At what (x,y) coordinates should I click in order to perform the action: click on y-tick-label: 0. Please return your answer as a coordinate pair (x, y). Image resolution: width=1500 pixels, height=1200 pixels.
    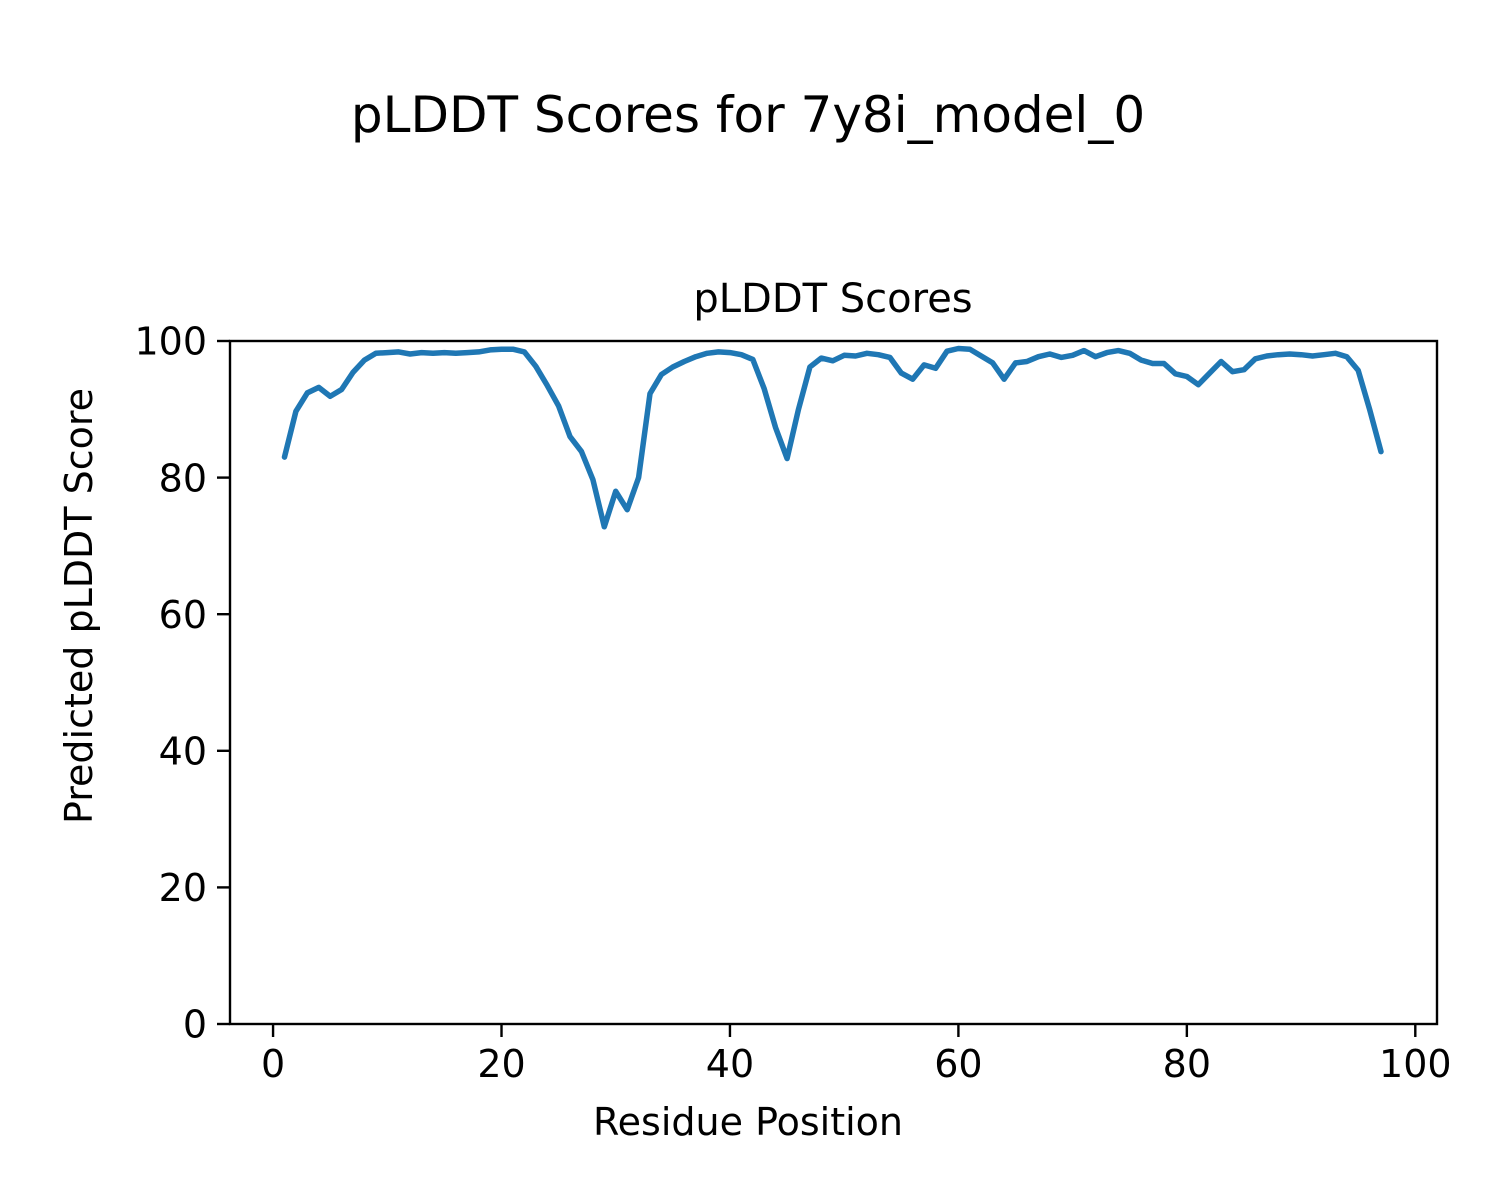
    Looking at the image, I should click on (195, 1025).